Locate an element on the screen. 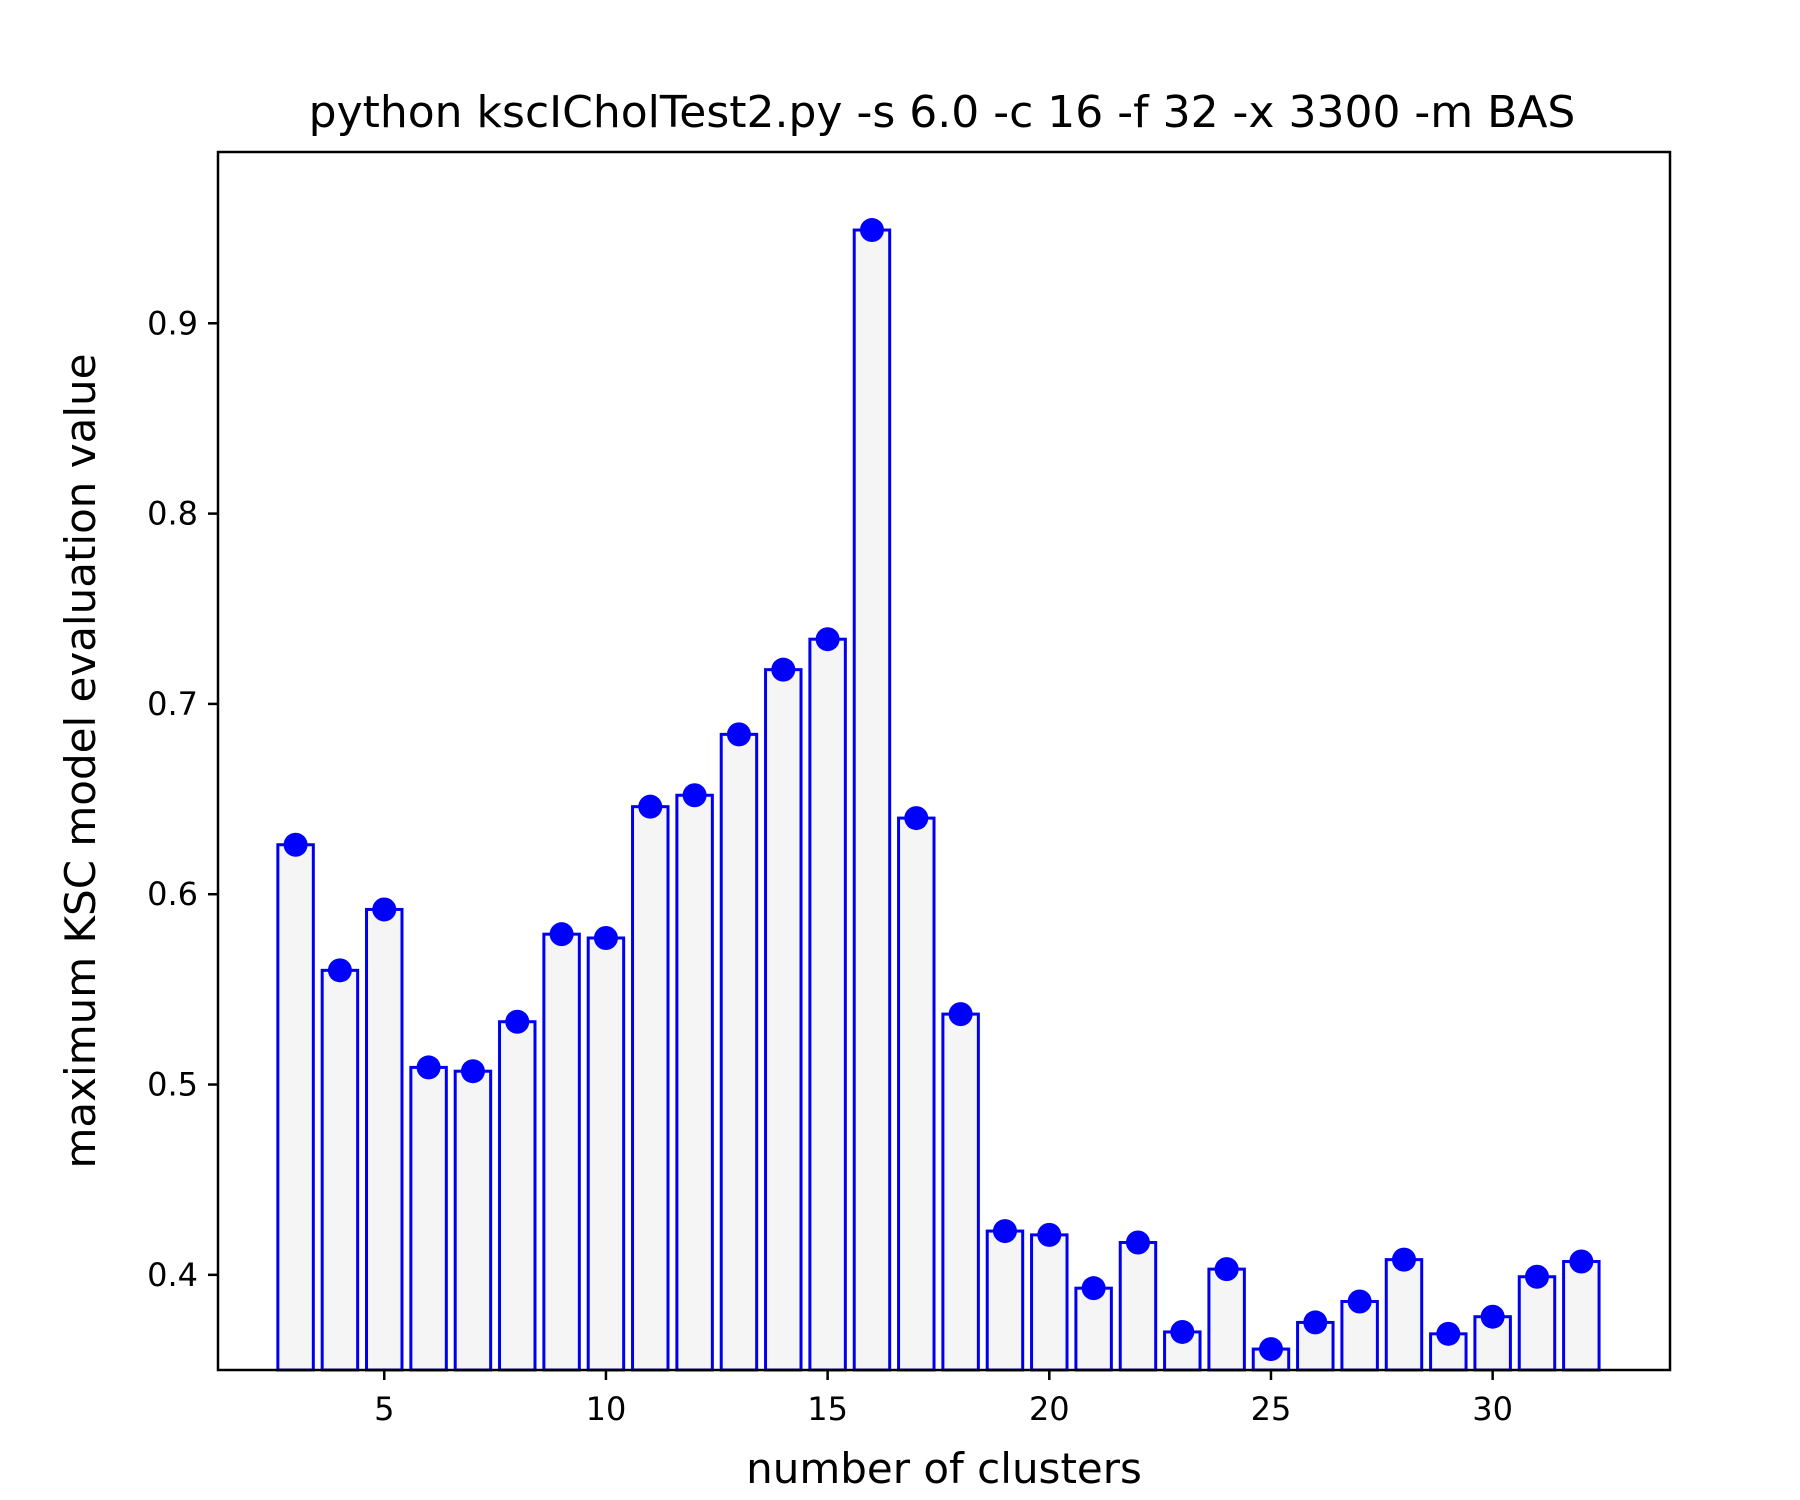 The width and height of the screenshot is (1800, 1500). x-tick-label-30: 30 is located at coordinates (1492, 1409).